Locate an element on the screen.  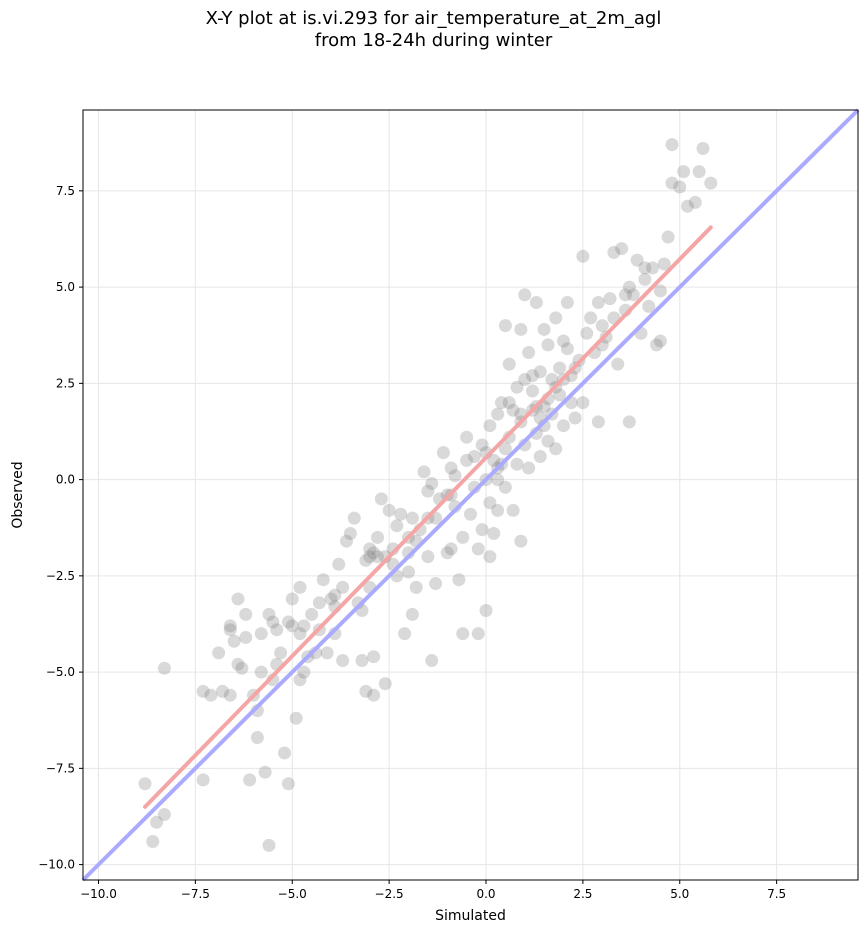
x-tick-label: −10.0 is located at coordinates (98, 894).